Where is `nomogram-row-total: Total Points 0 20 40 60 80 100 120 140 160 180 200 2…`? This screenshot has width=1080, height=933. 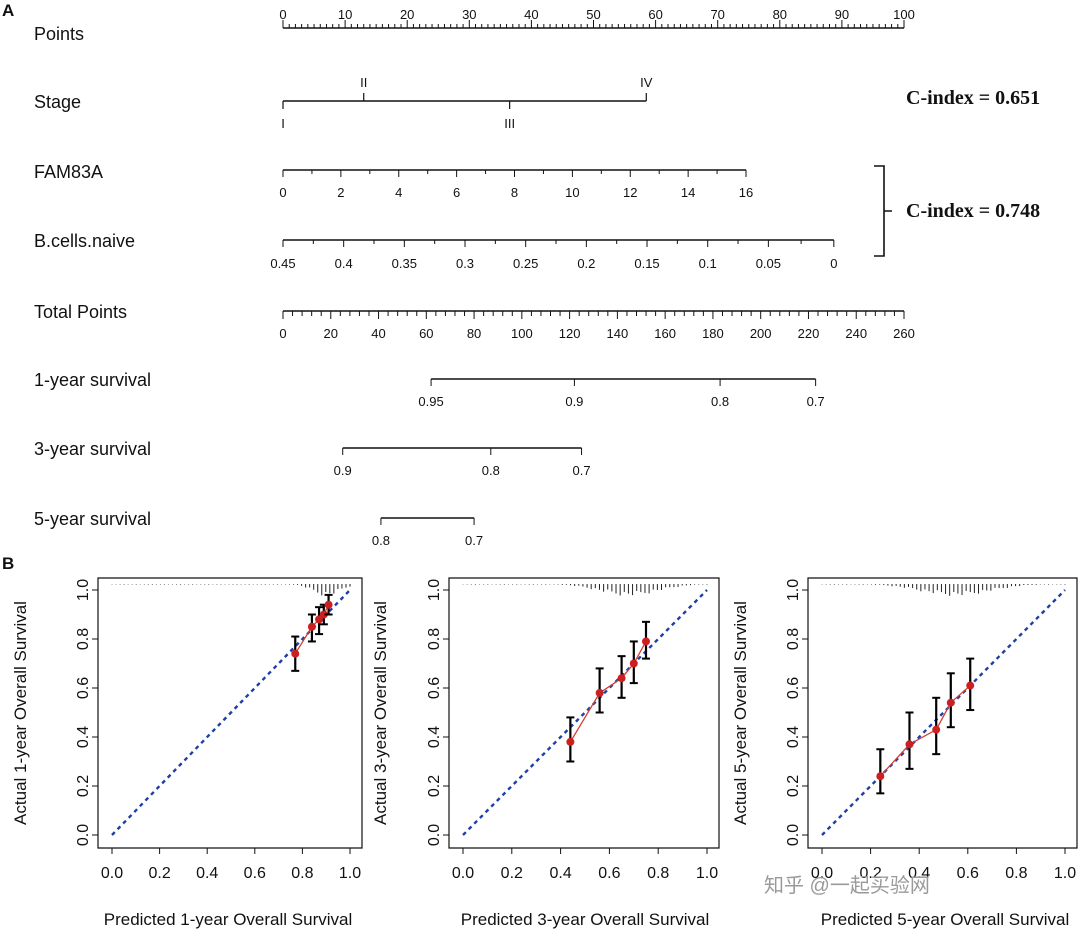 nomogram-row-total: Total Points 0 20 40 60 80 100 120 140 160 180 200 2… is located at coordinates (474, 321).